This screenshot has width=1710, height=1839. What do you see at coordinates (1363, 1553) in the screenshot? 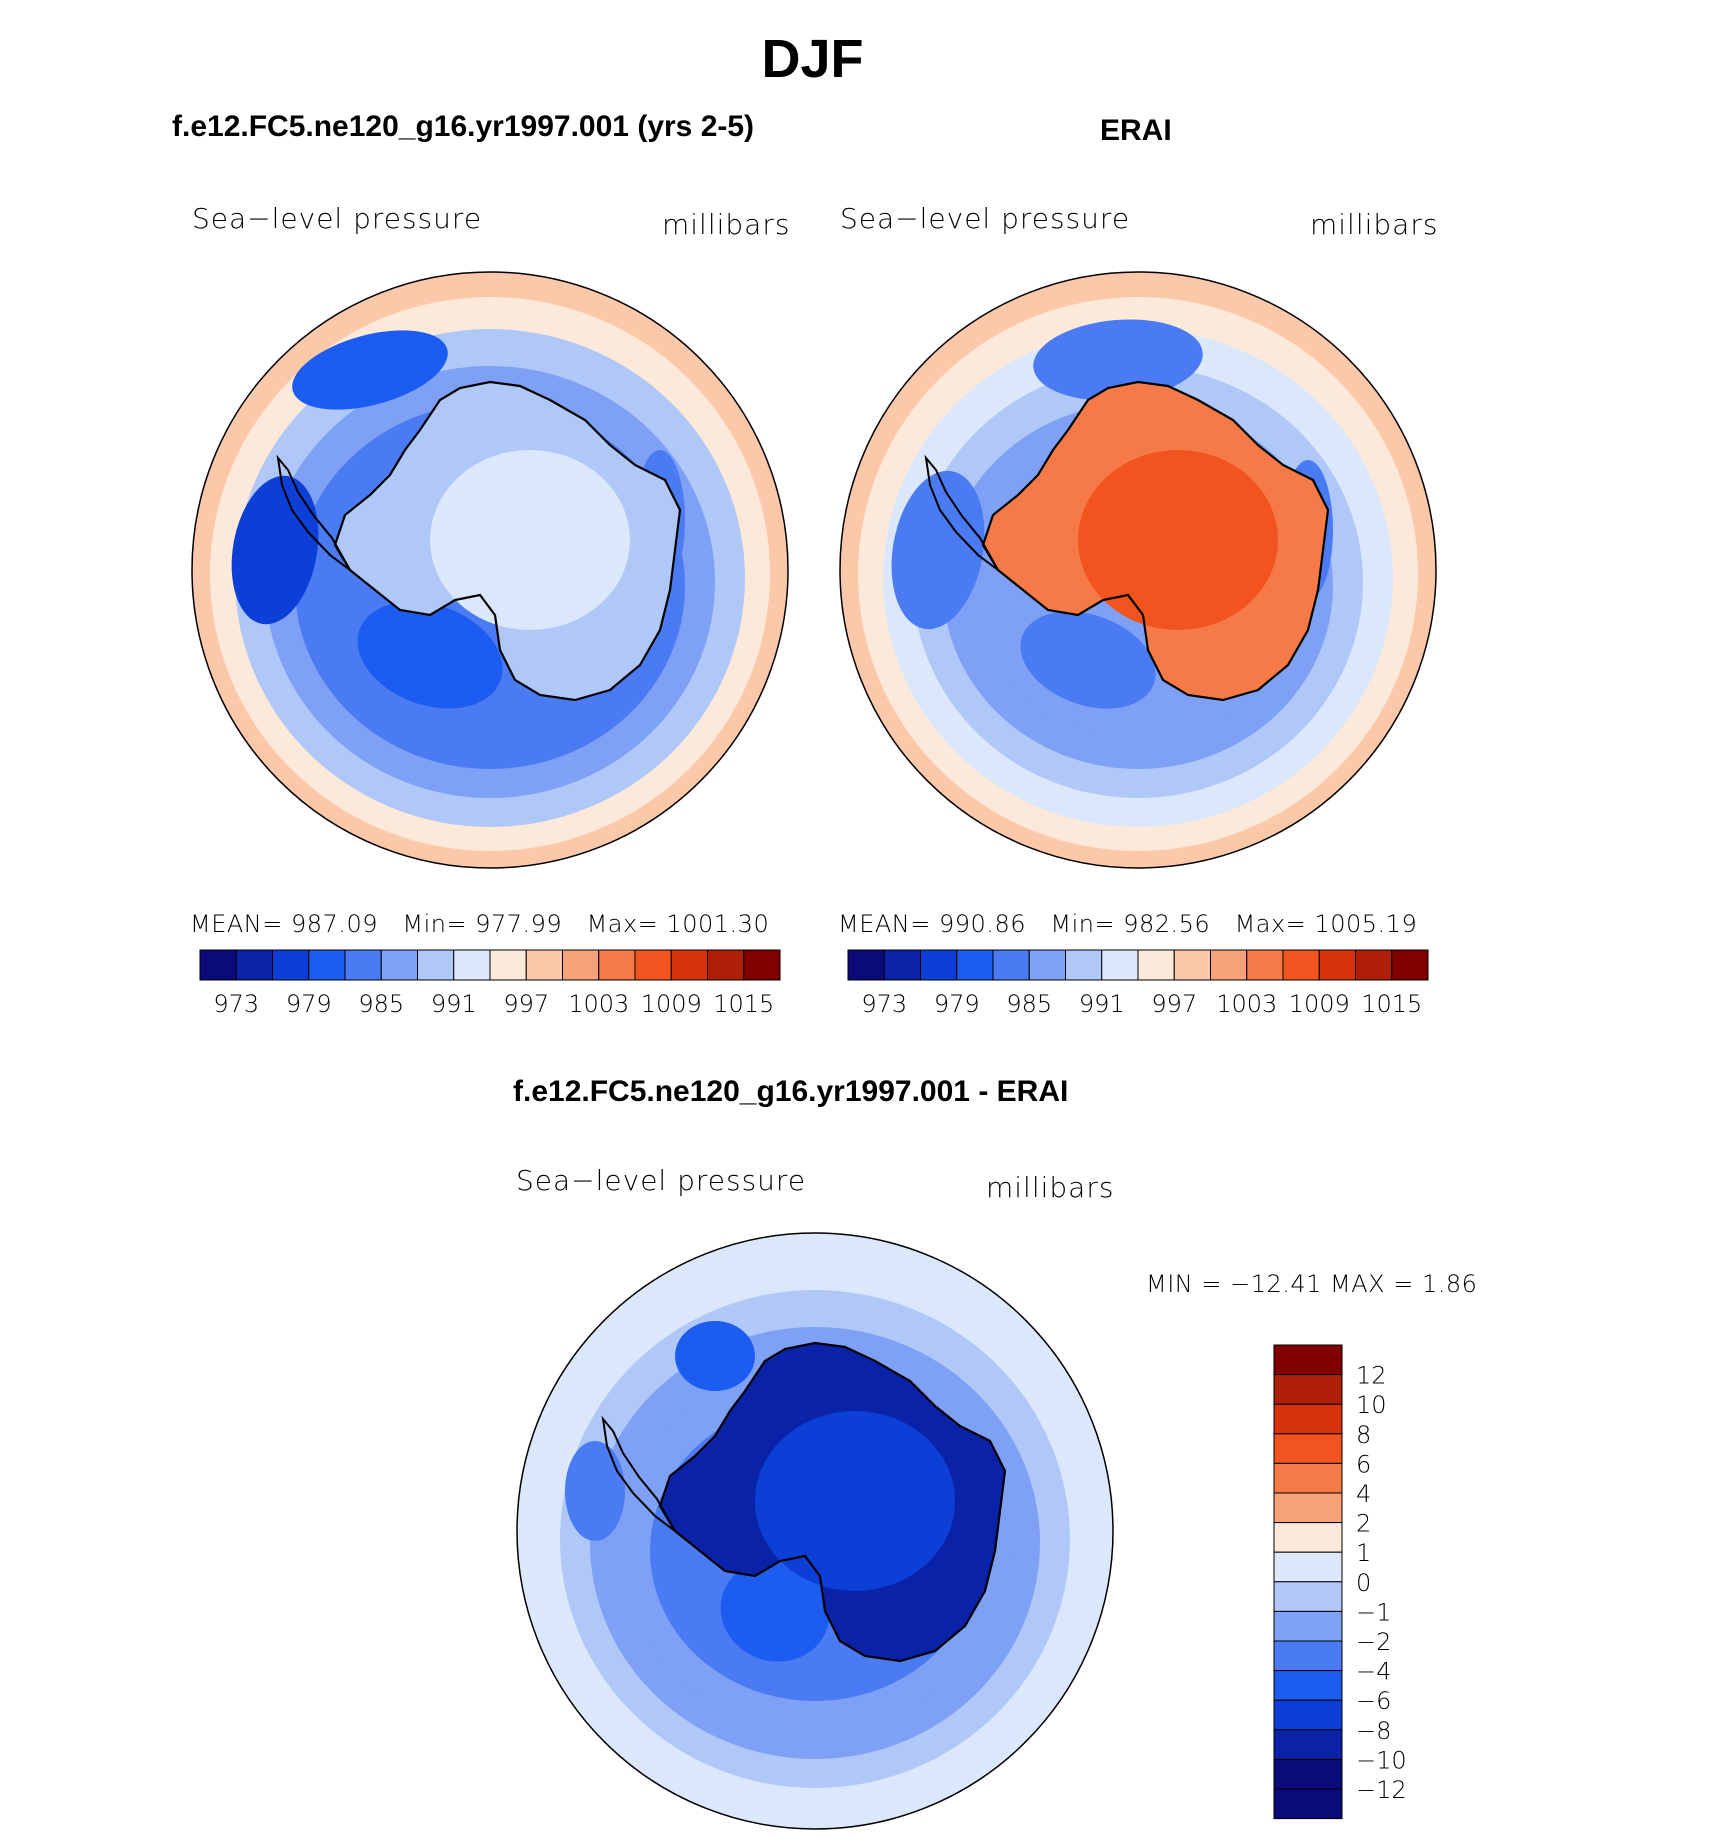
I see `colorbar-tick-label: 1` at bounding box center [1363, 1553].